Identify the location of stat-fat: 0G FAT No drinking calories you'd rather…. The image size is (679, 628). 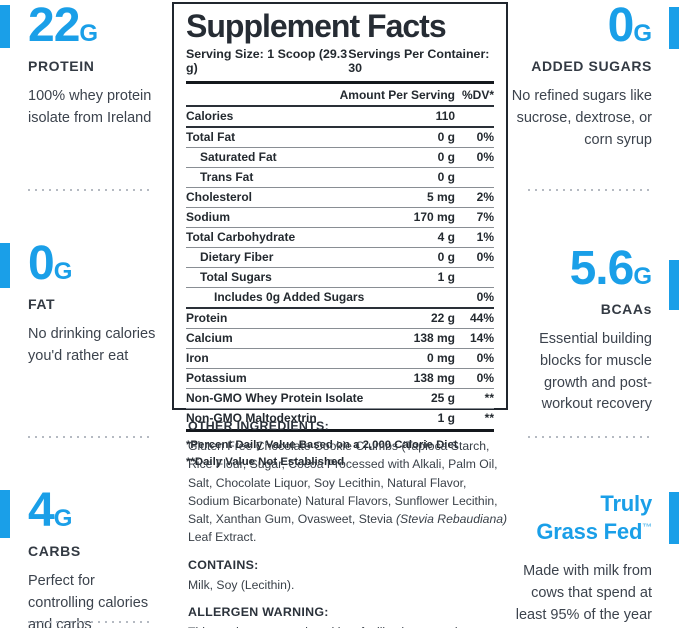
(96, 304).